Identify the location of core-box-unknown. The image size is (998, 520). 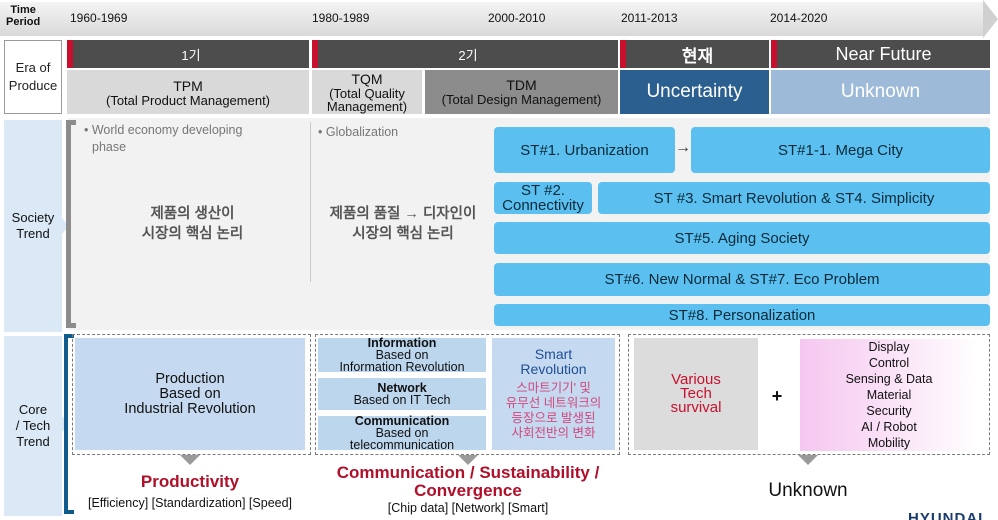
(809, 394).